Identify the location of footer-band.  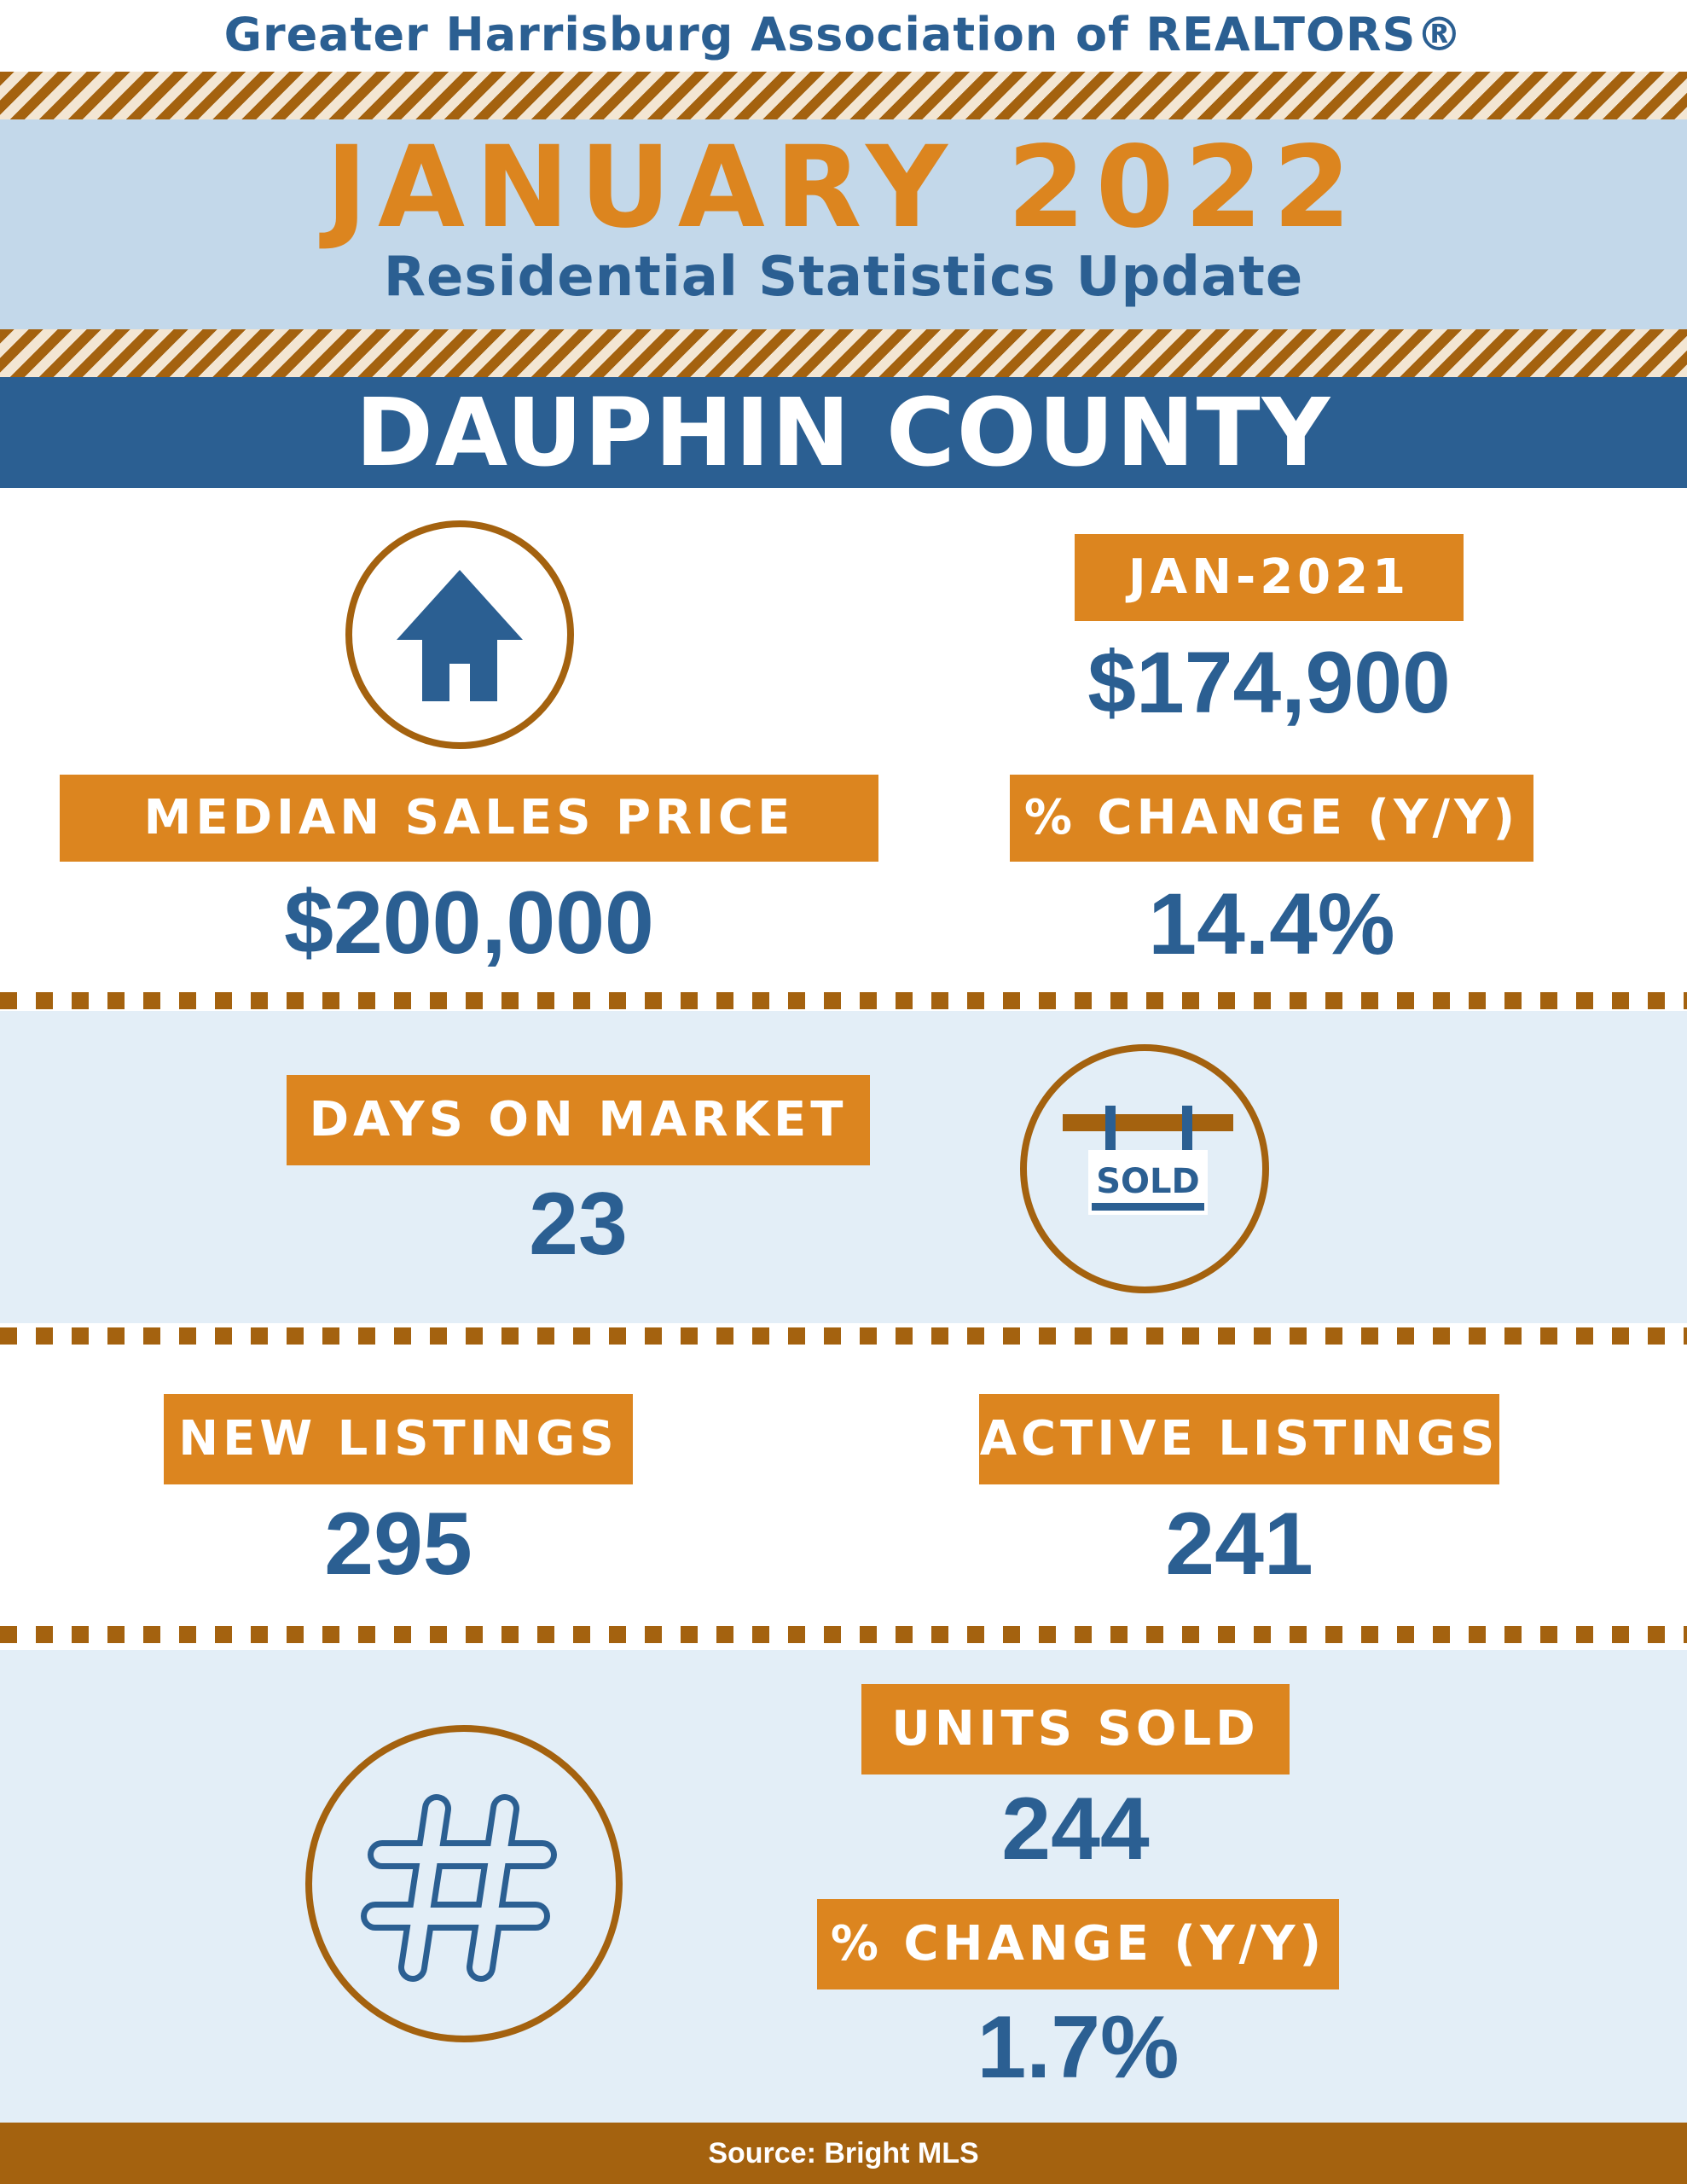
(843, 2153).